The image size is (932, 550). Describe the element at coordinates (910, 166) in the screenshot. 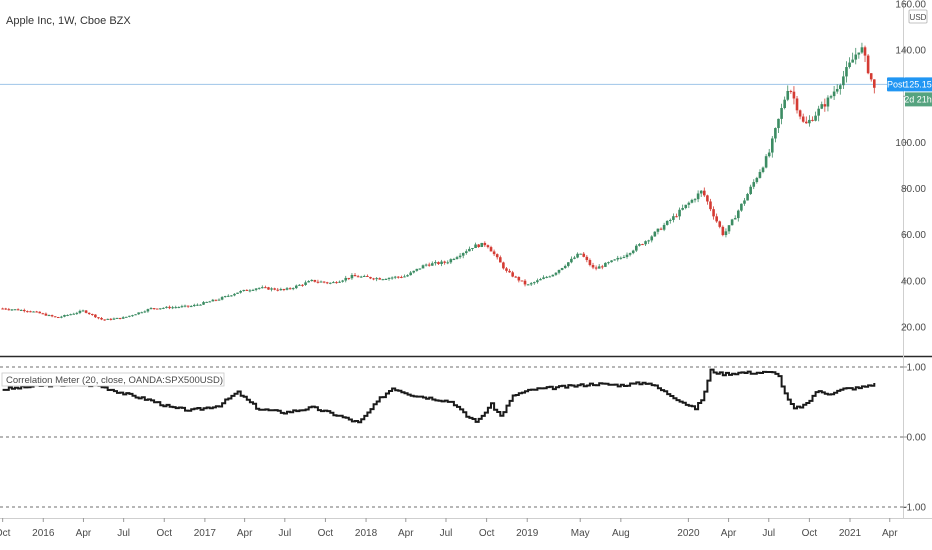

I see `price-y-axis: 20.00 40.00 60.00 80.00 100.00 140.00 160.00` at that location.